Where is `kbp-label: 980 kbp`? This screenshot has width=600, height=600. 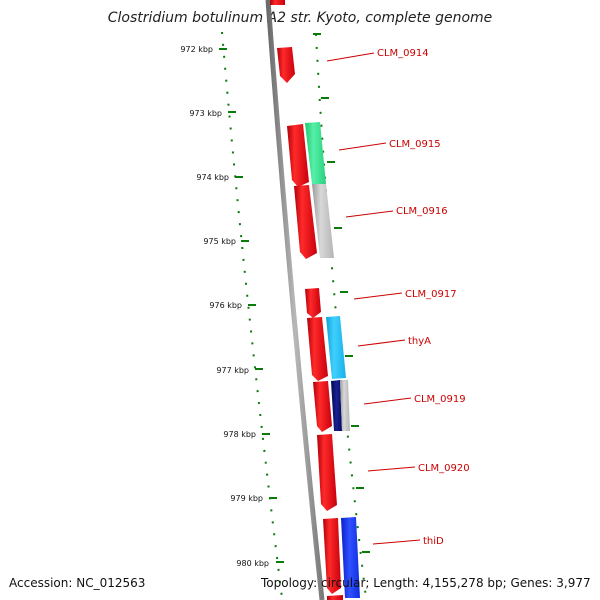 kbp-label: 980 kbp is located at coordinates (252, 563).